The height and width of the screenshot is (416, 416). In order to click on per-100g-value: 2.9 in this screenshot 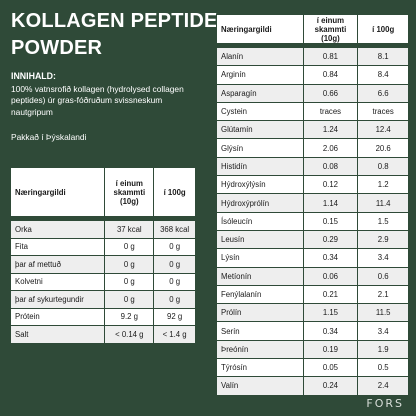, I will do `click(383, 239)`.